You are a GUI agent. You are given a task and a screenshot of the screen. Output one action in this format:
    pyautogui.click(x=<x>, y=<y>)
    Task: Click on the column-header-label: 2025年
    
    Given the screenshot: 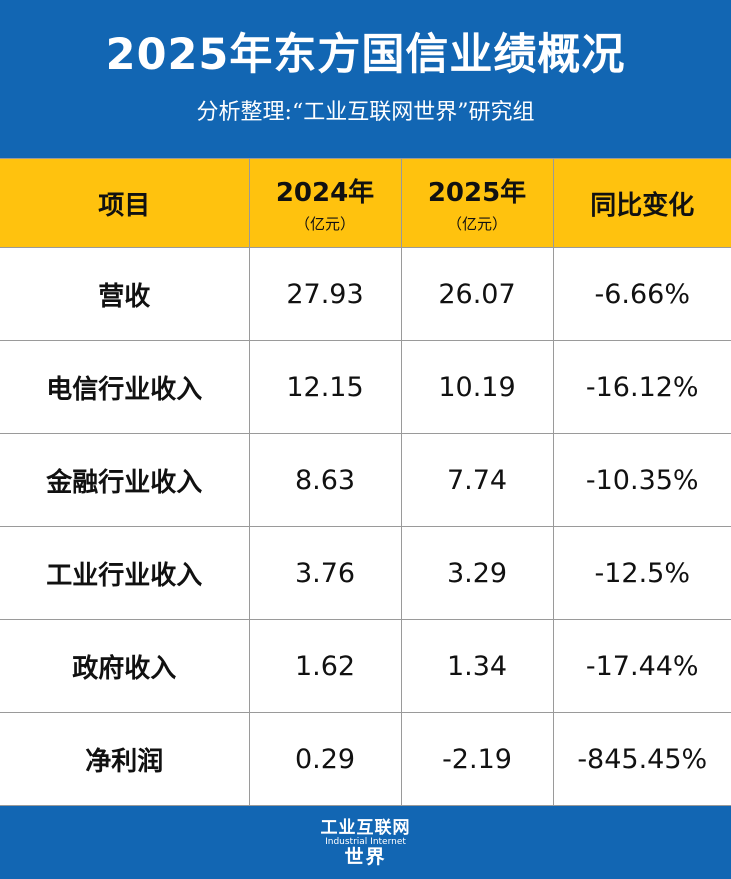 What is the action you would take?
    pyautogui.click(x=477, y=193)
    